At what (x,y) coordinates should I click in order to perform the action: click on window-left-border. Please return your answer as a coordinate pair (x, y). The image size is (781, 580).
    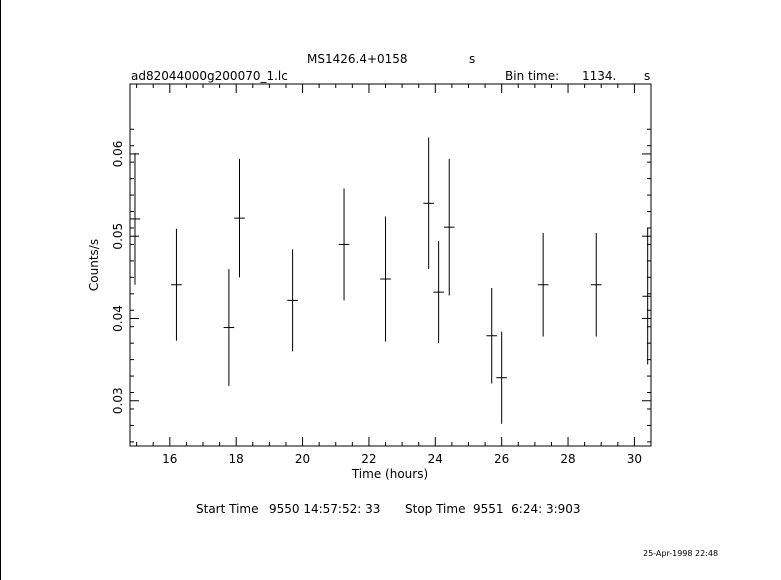
    Looking at the image, I should click on (0, 290).